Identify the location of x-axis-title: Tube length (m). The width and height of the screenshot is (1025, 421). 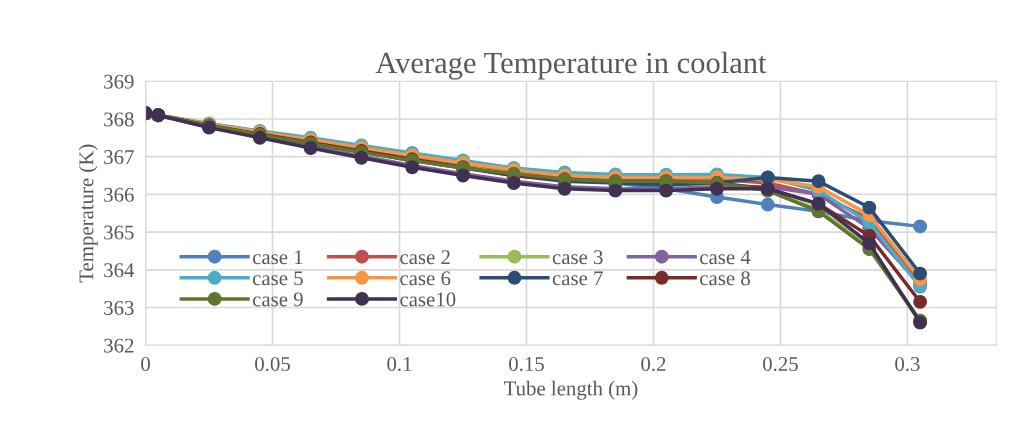
(570, 390).